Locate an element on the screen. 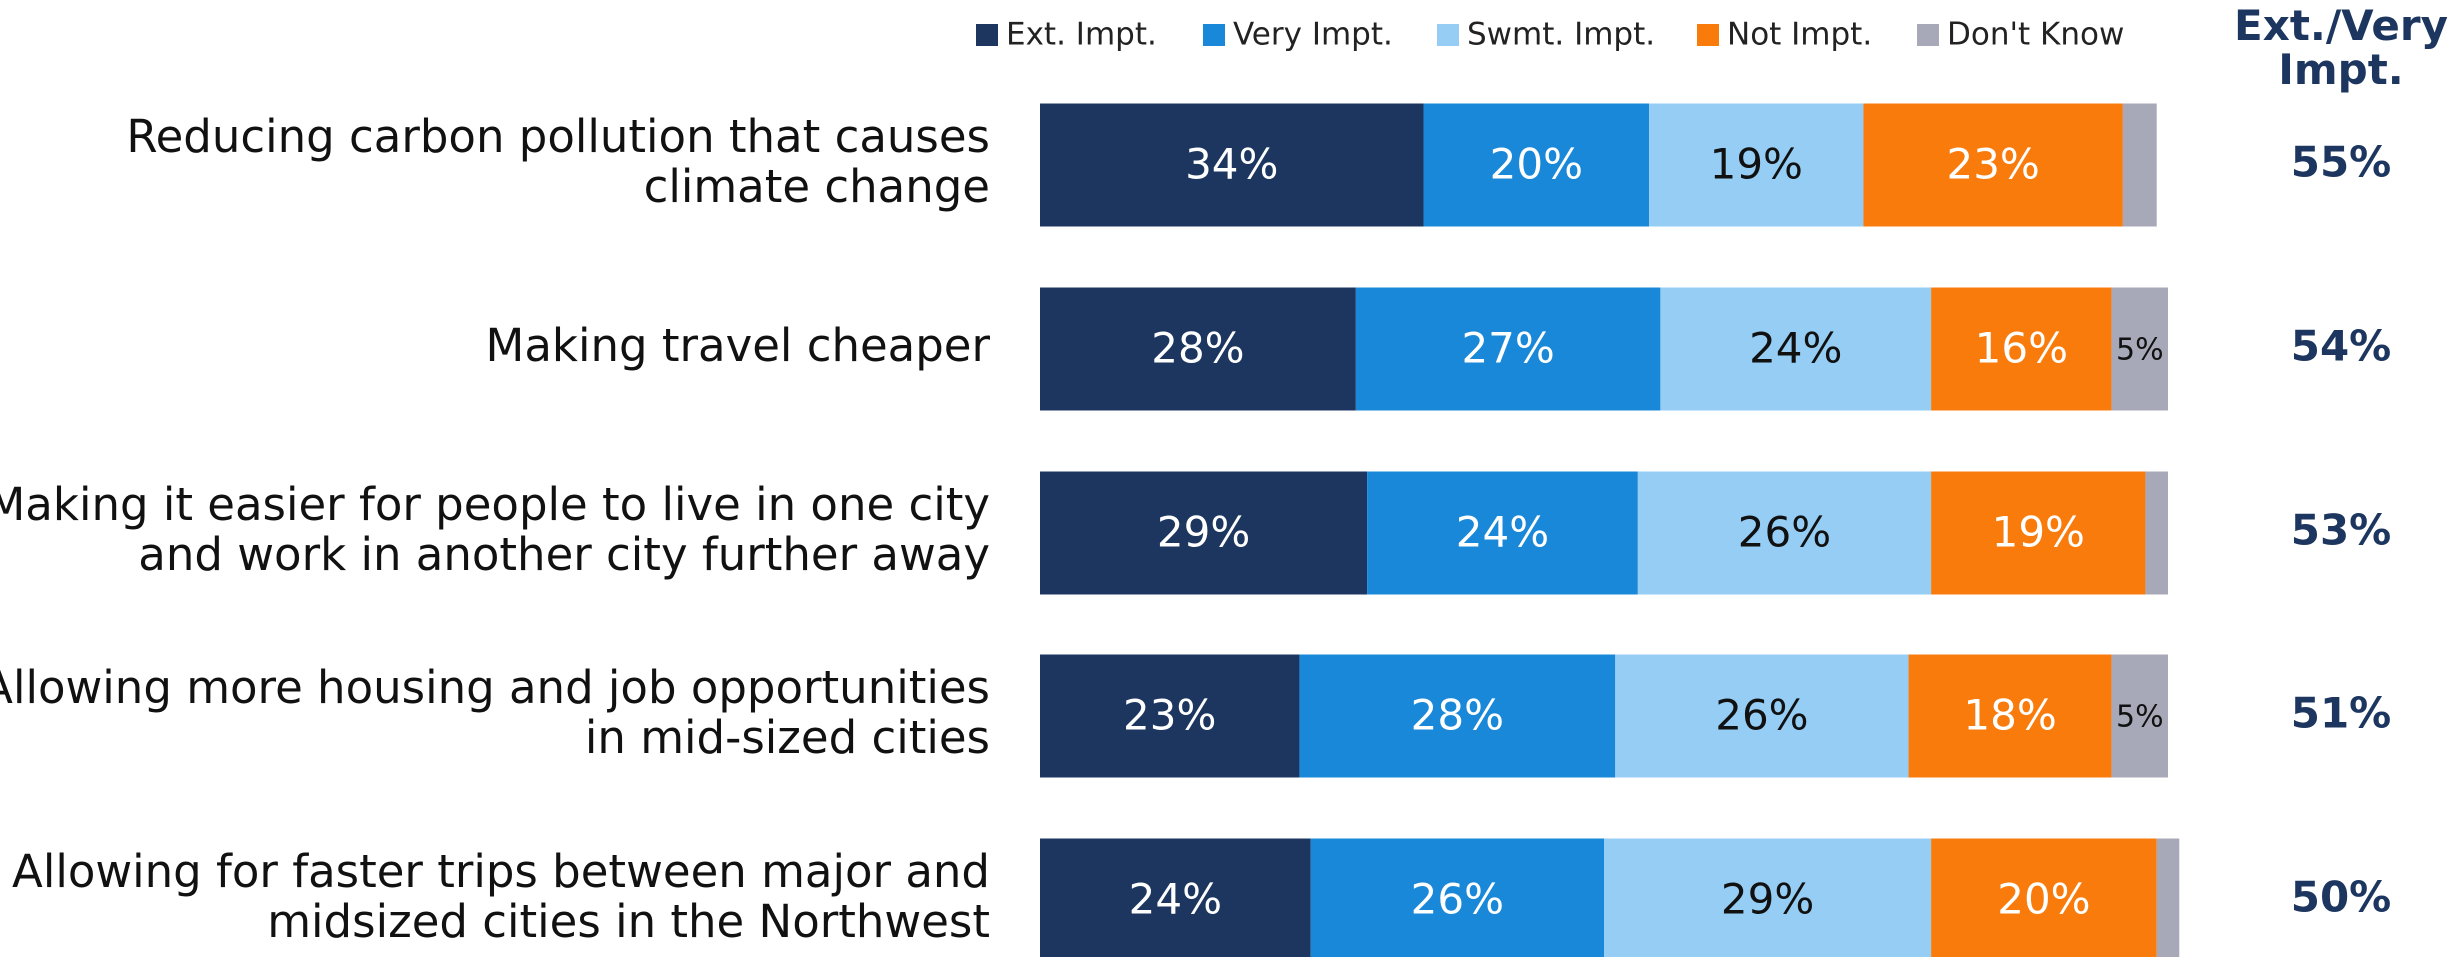 This screenshot has width=2463, height=957. summary-value: 53% is located at coordinates (2341, 530).